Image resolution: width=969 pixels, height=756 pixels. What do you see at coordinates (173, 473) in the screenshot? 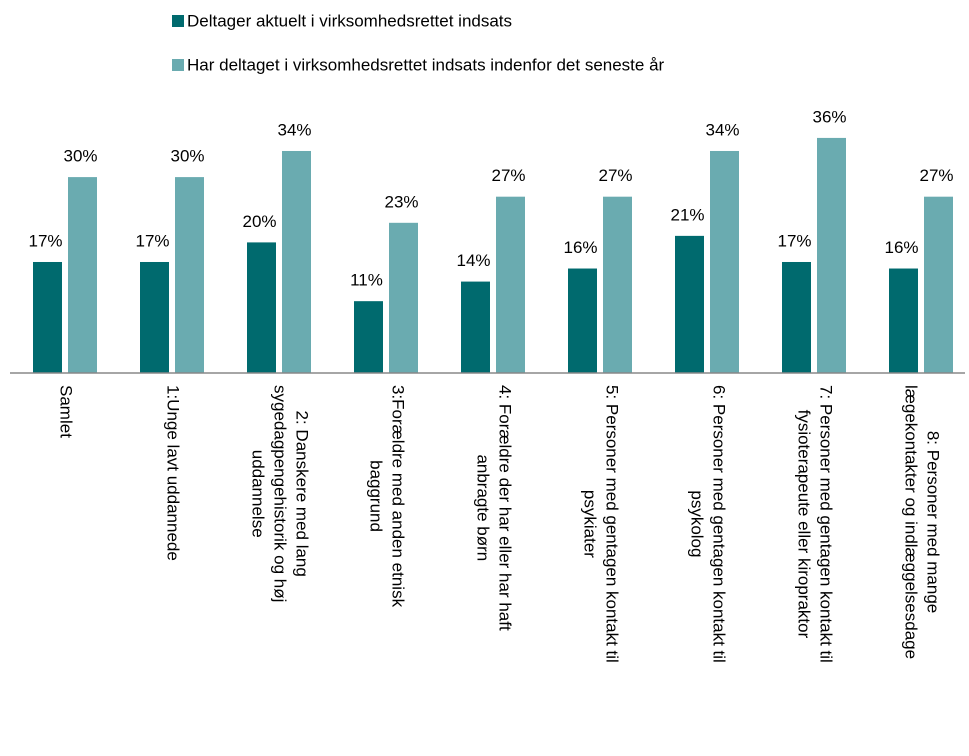
I see `category-label: 1:Unge lavt uddannede` at bounding box center [173, 473].